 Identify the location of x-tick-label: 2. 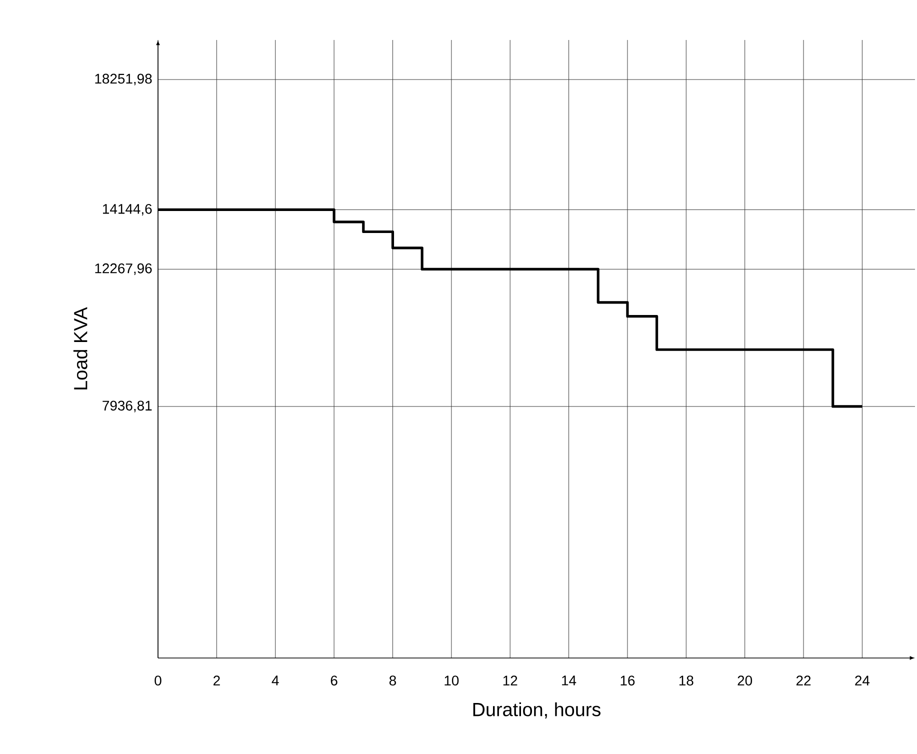
(217, 681).